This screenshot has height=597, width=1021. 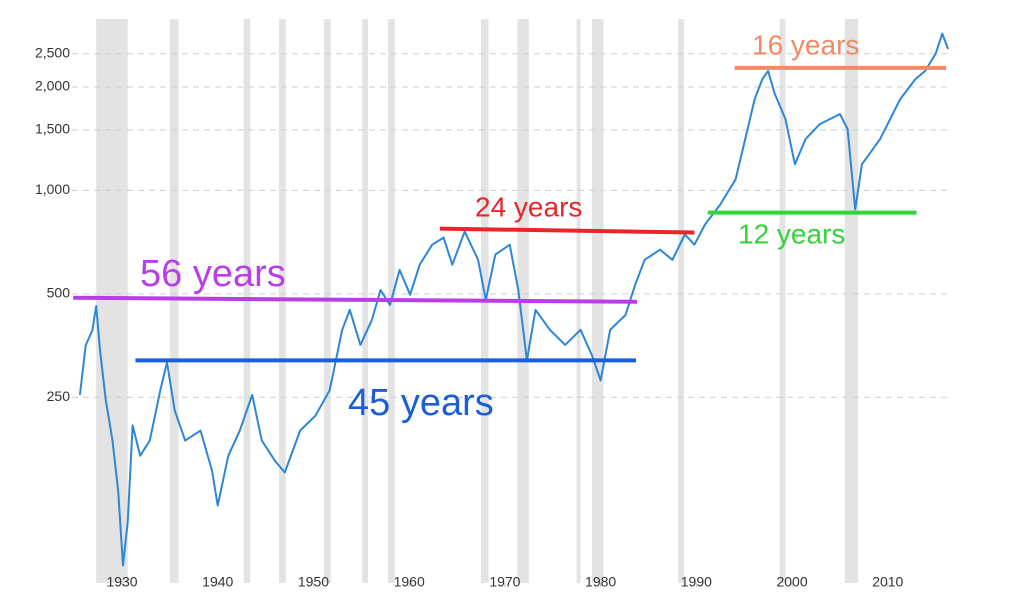 What do you see at coordinates (313, 582) in the screenshot?
I see `x-tick-label: 1950` at bounding box center [313, 582].